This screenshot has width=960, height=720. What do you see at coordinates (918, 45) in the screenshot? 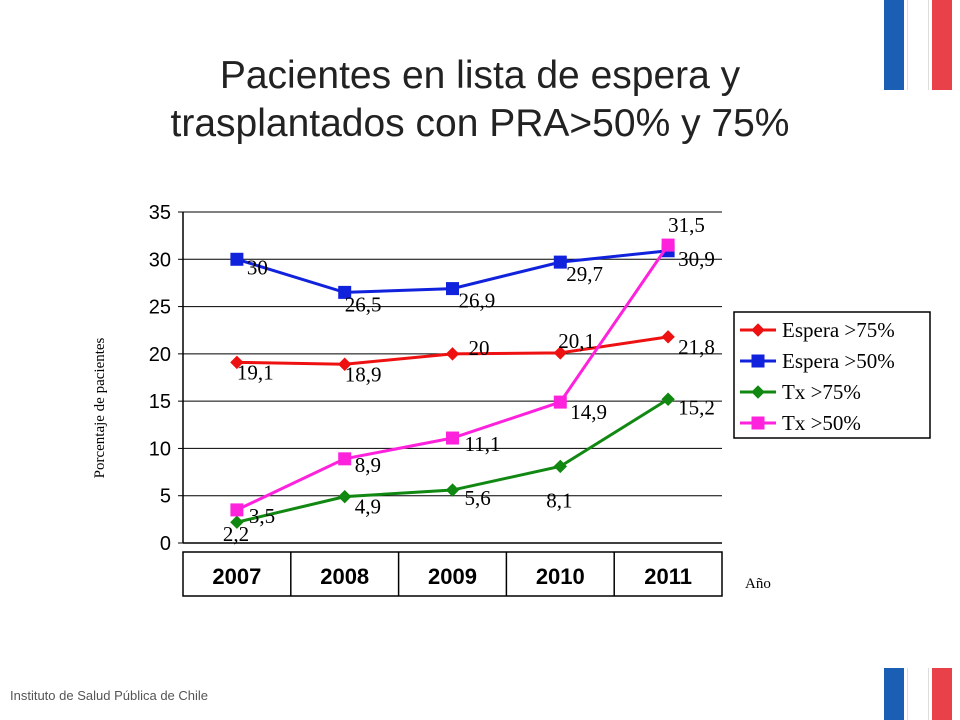
I see `flag-logo-top` at bounding box center [918, 45].